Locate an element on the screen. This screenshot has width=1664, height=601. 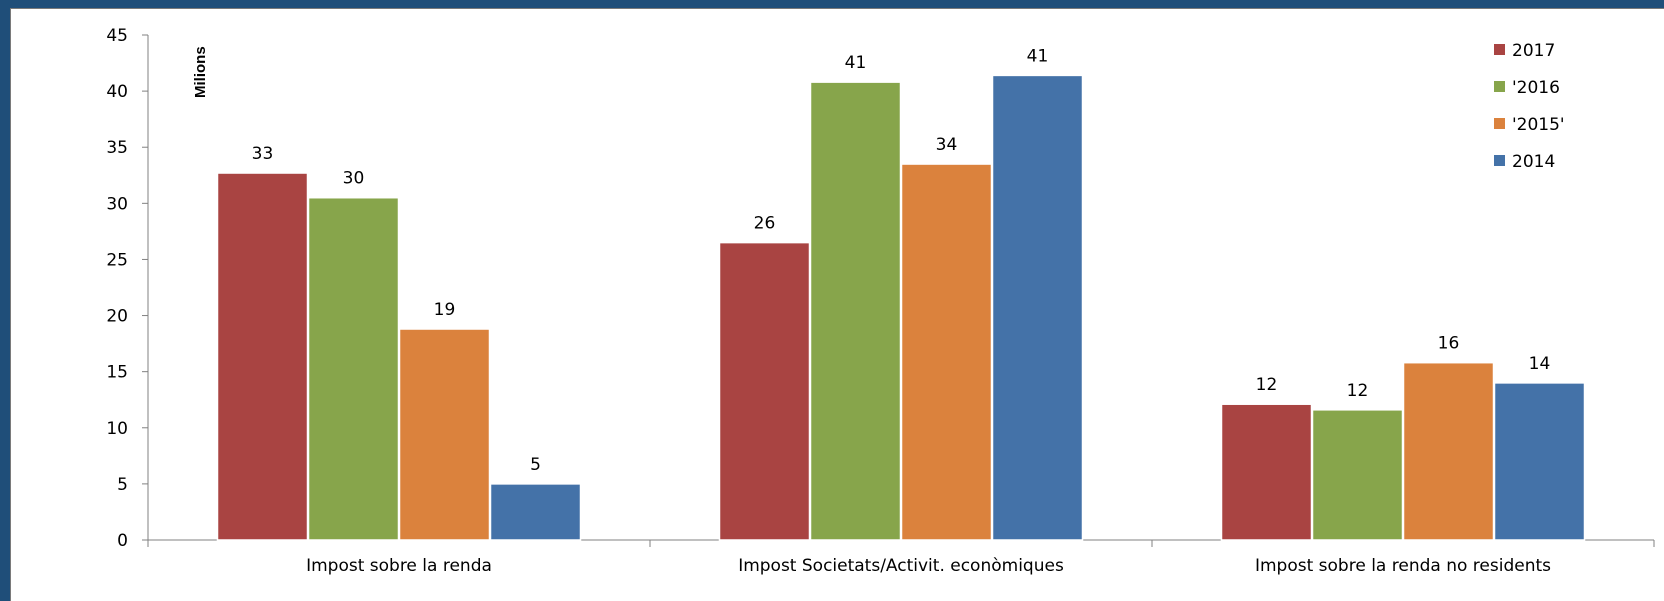
x-category-label: Impost Societats/Activit. econòmiques is located at coordinates (901, 566).